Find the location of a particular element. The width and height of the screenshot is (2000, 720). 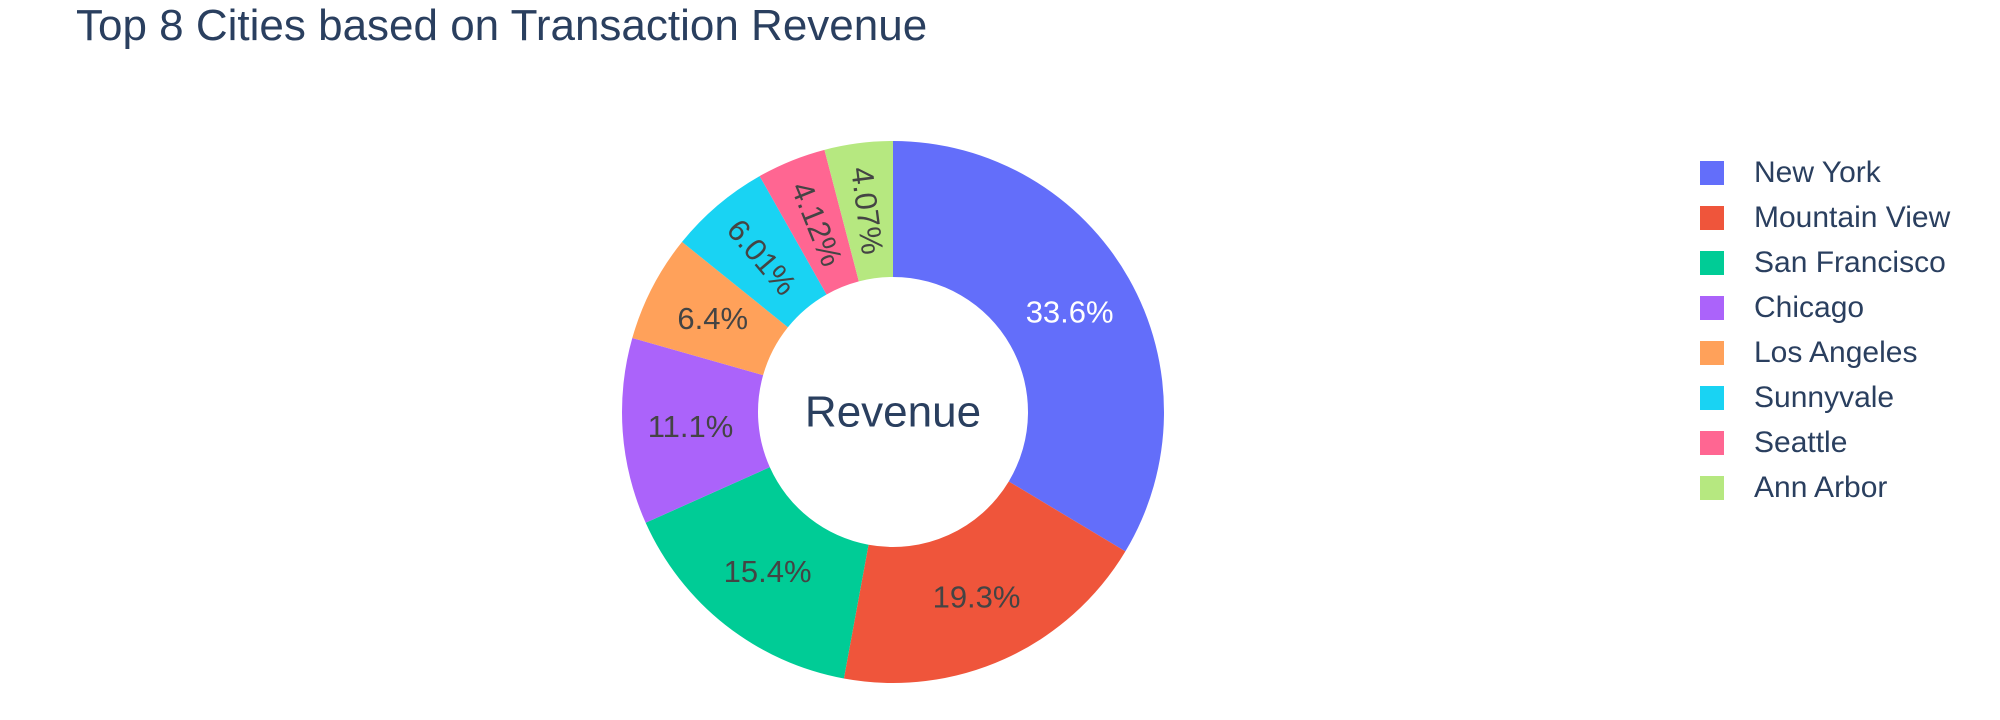

legend-label: New York is located at coordinates (1817, 172).